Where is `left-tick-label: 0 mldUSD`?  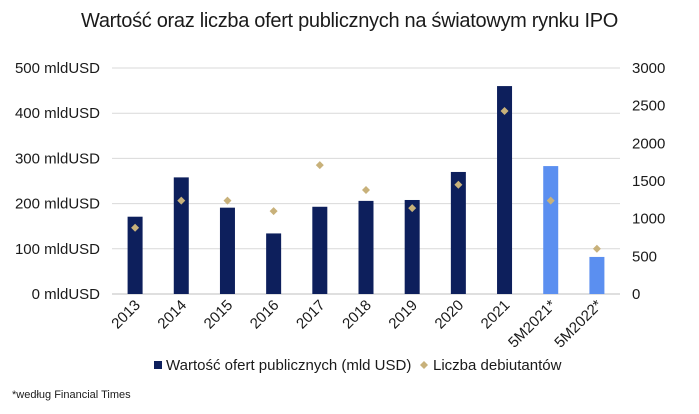
left-tick-label: 0 mldUSD is located at coordinates (66, 294).